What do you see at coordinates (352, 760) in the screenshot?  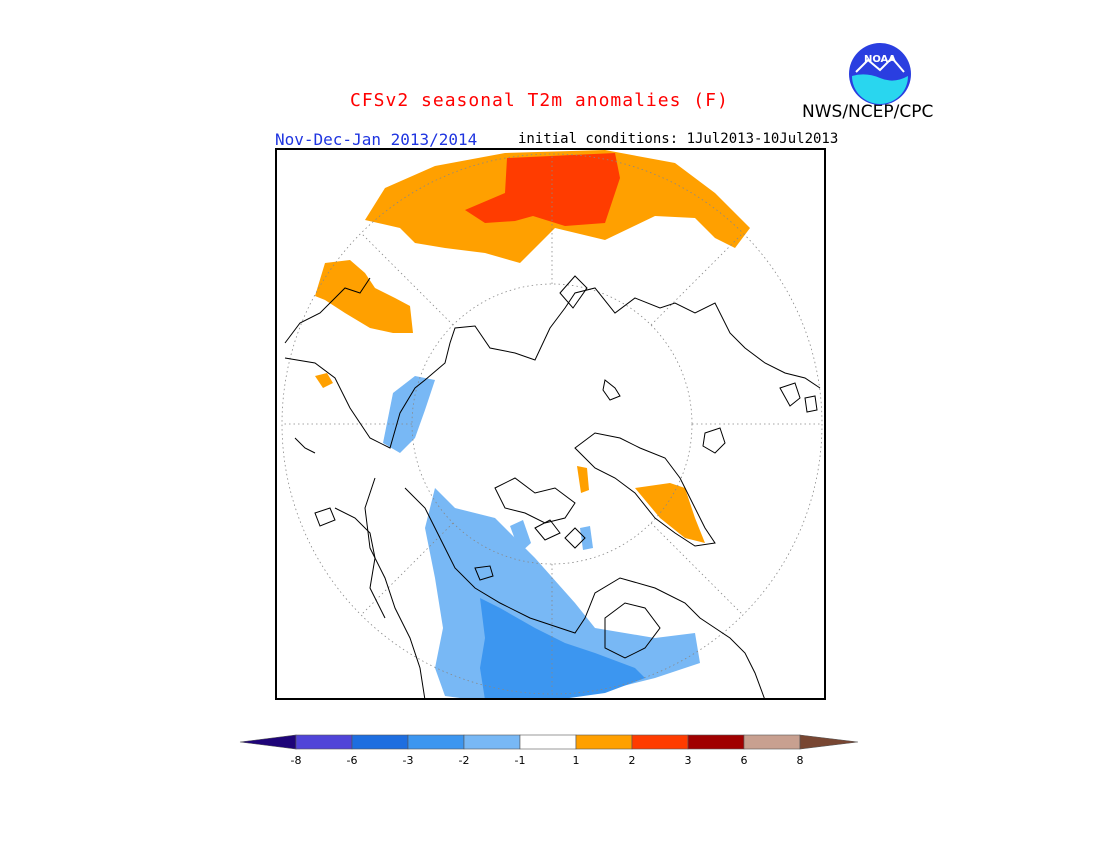 I see `colorbar-tick-label: -6` at bounding box center [352, 760].